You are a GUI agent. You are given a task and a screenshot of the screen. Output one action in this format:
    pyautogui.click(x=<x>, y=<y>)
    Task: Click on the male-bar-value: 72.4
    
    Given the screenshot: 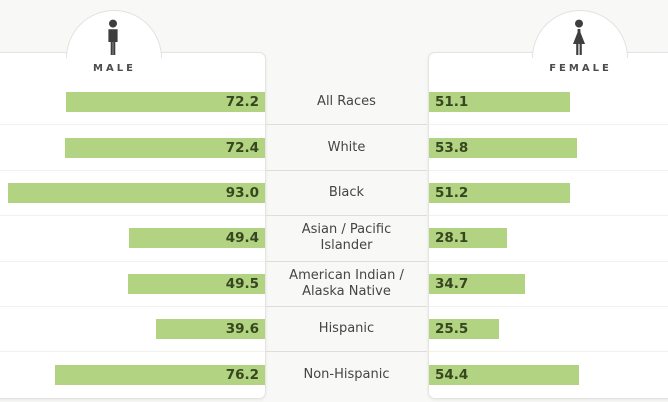 What is the action you would take?
    pyautogui.click(x=242, y=147)
    